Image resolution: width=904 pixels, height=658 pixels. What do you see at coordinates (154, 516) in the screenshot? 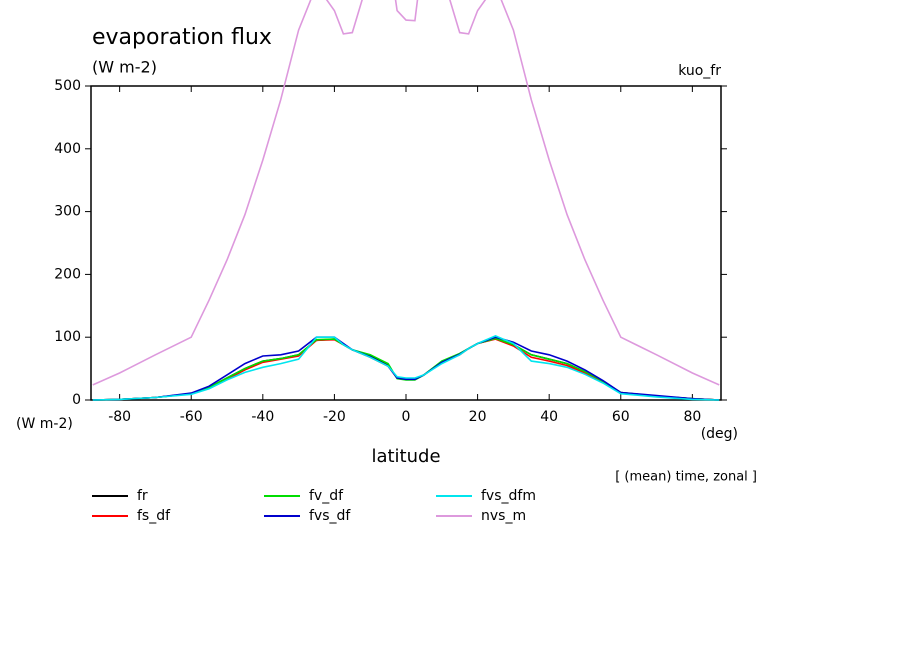
I see `legend-label: fs_df` at bounding box center [154, 516].